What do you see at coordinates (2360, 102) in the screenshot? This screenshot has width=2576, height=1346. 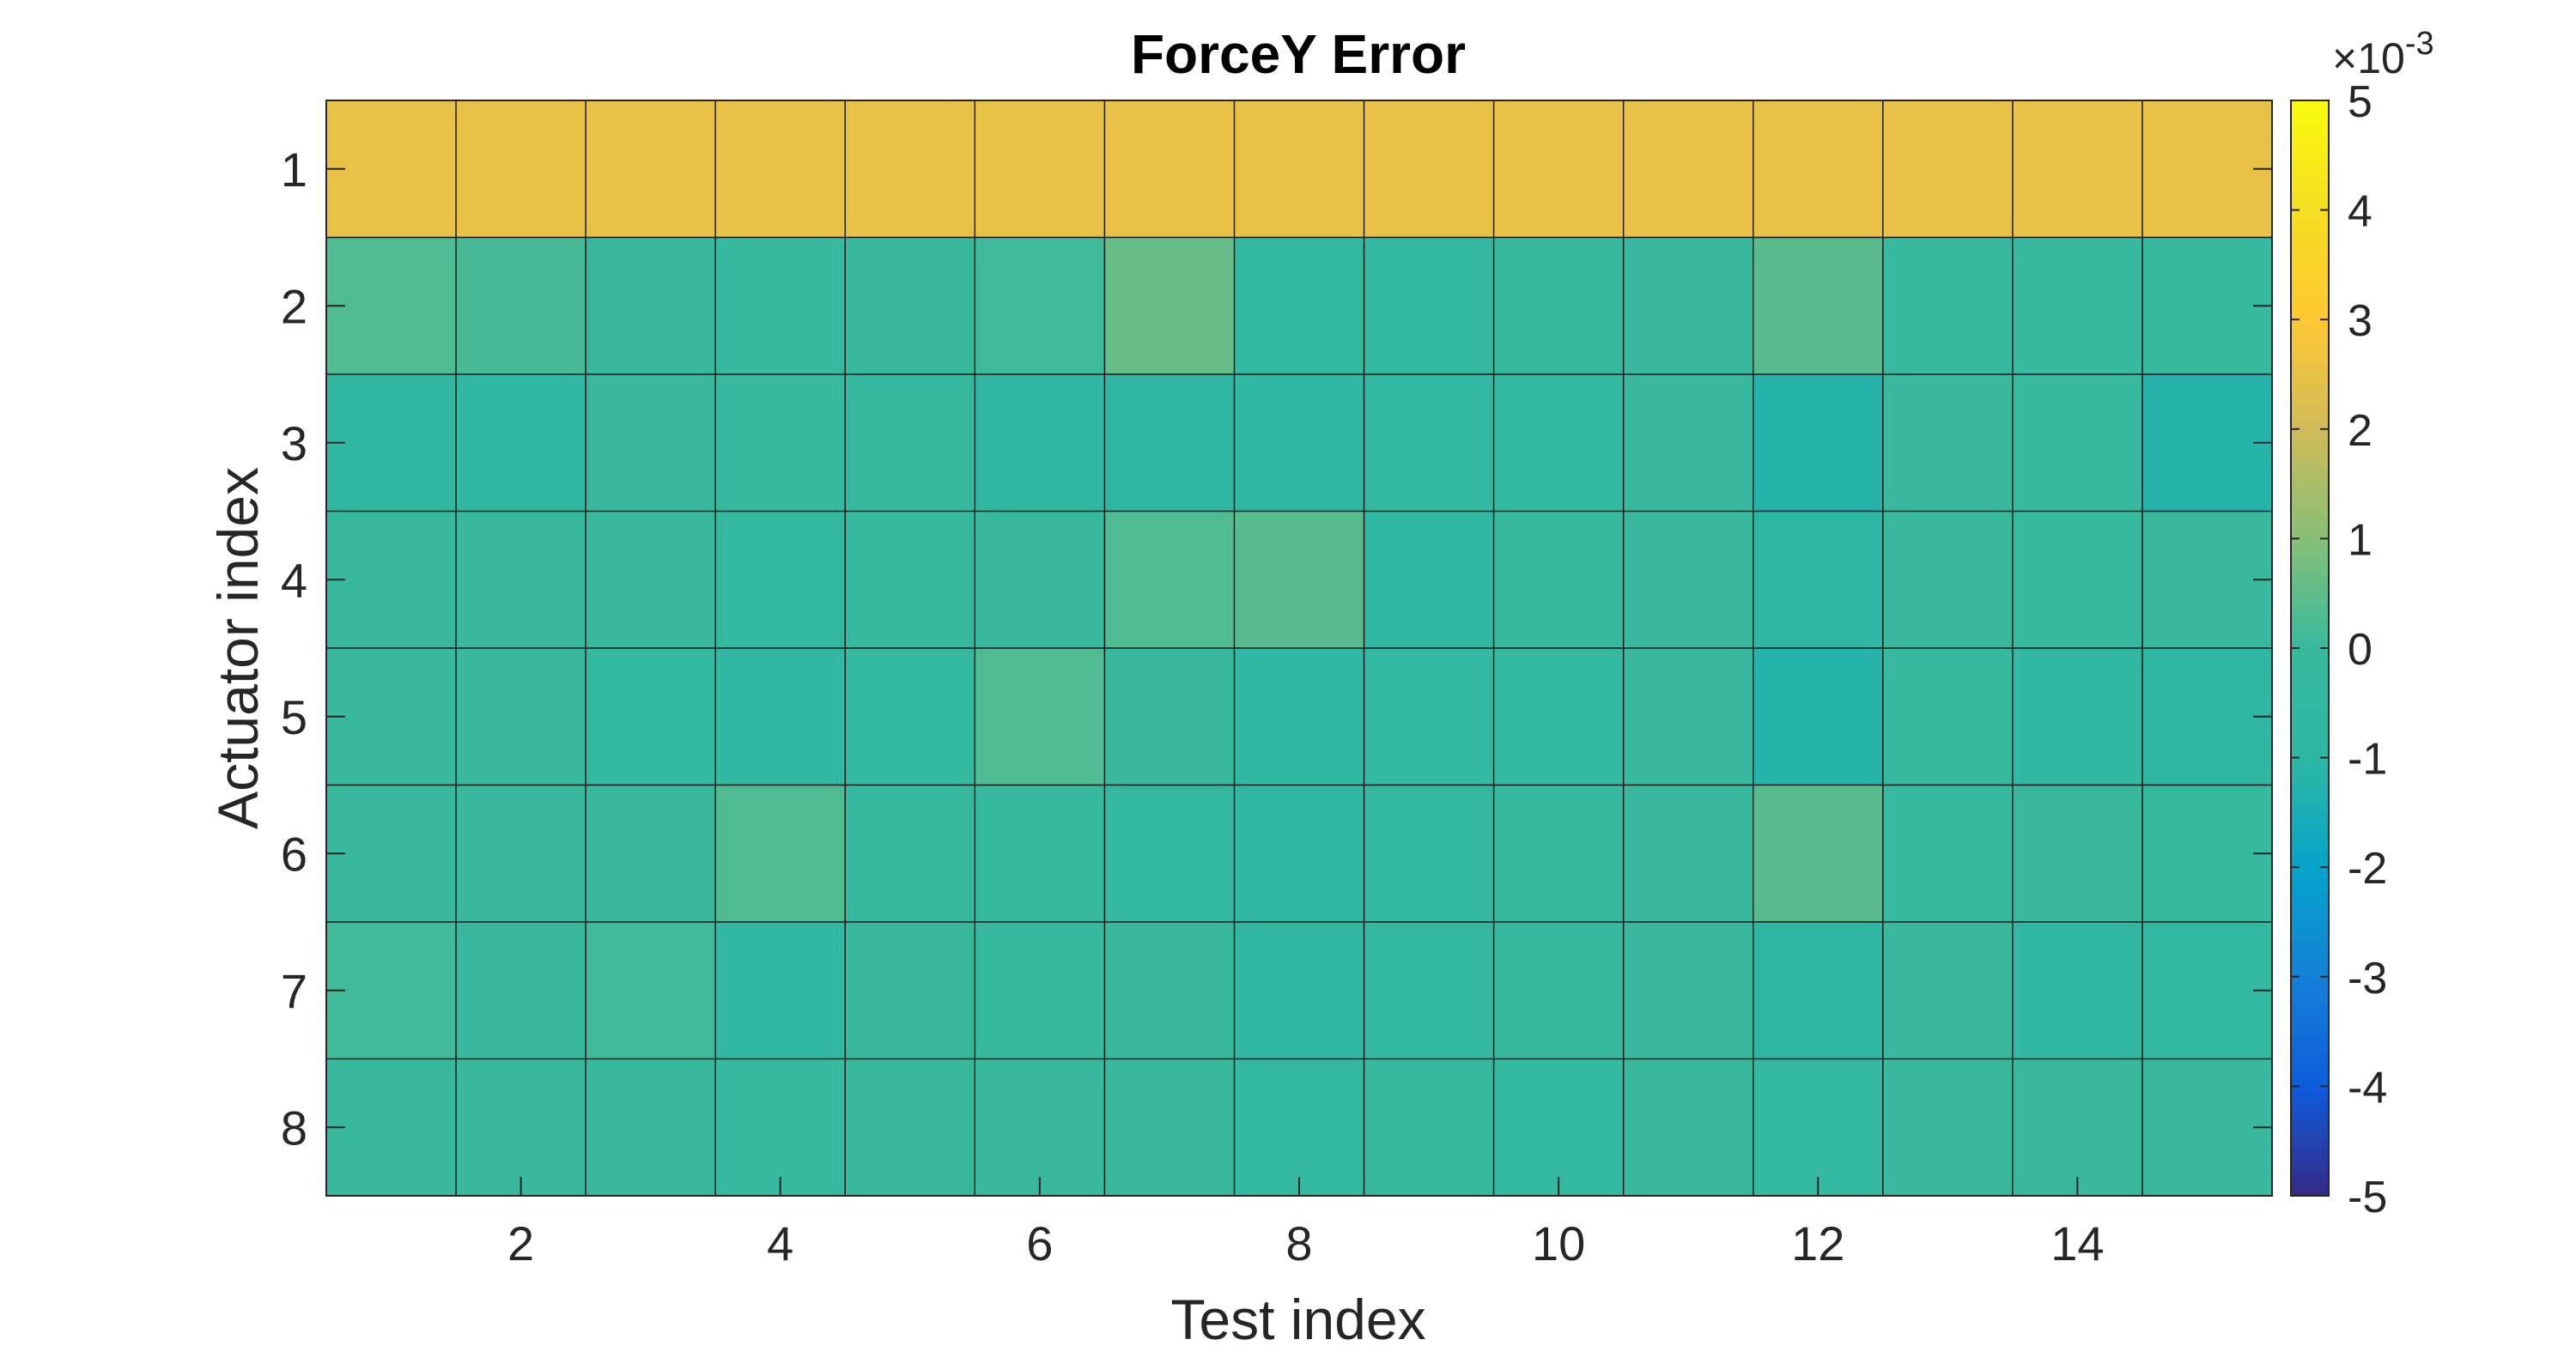 I see `colorbar-tick-label: 5` at bounding box center [2360, 102].